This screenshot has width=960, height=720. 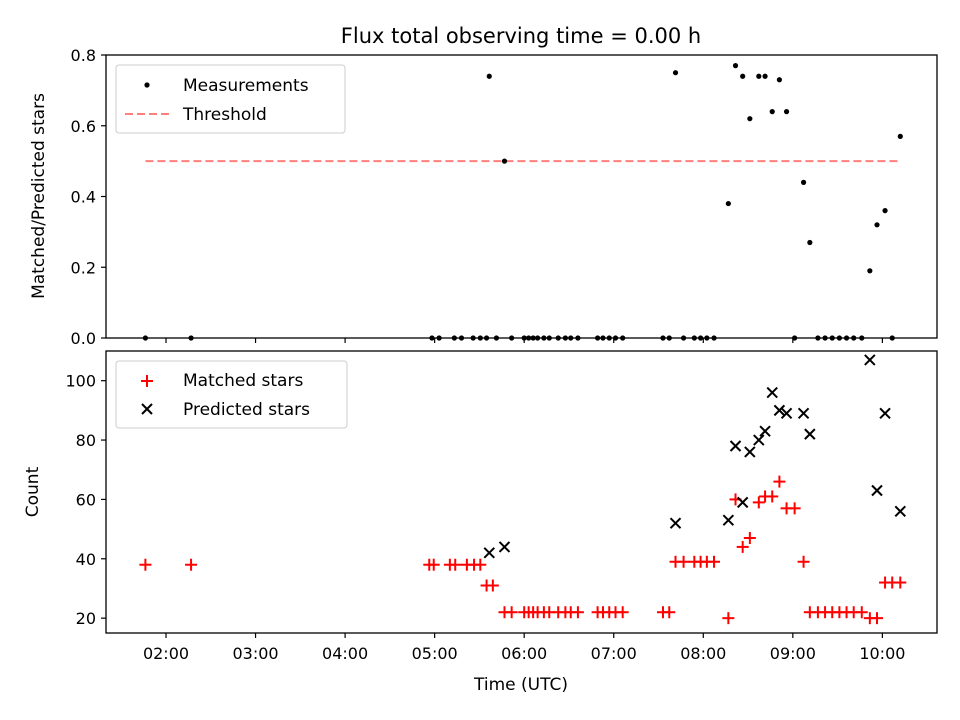 What do you see at coordinates (86, 499) in the screenshot?
I see `bottom-ytick-label: 60` at bounding box center [86, 499].